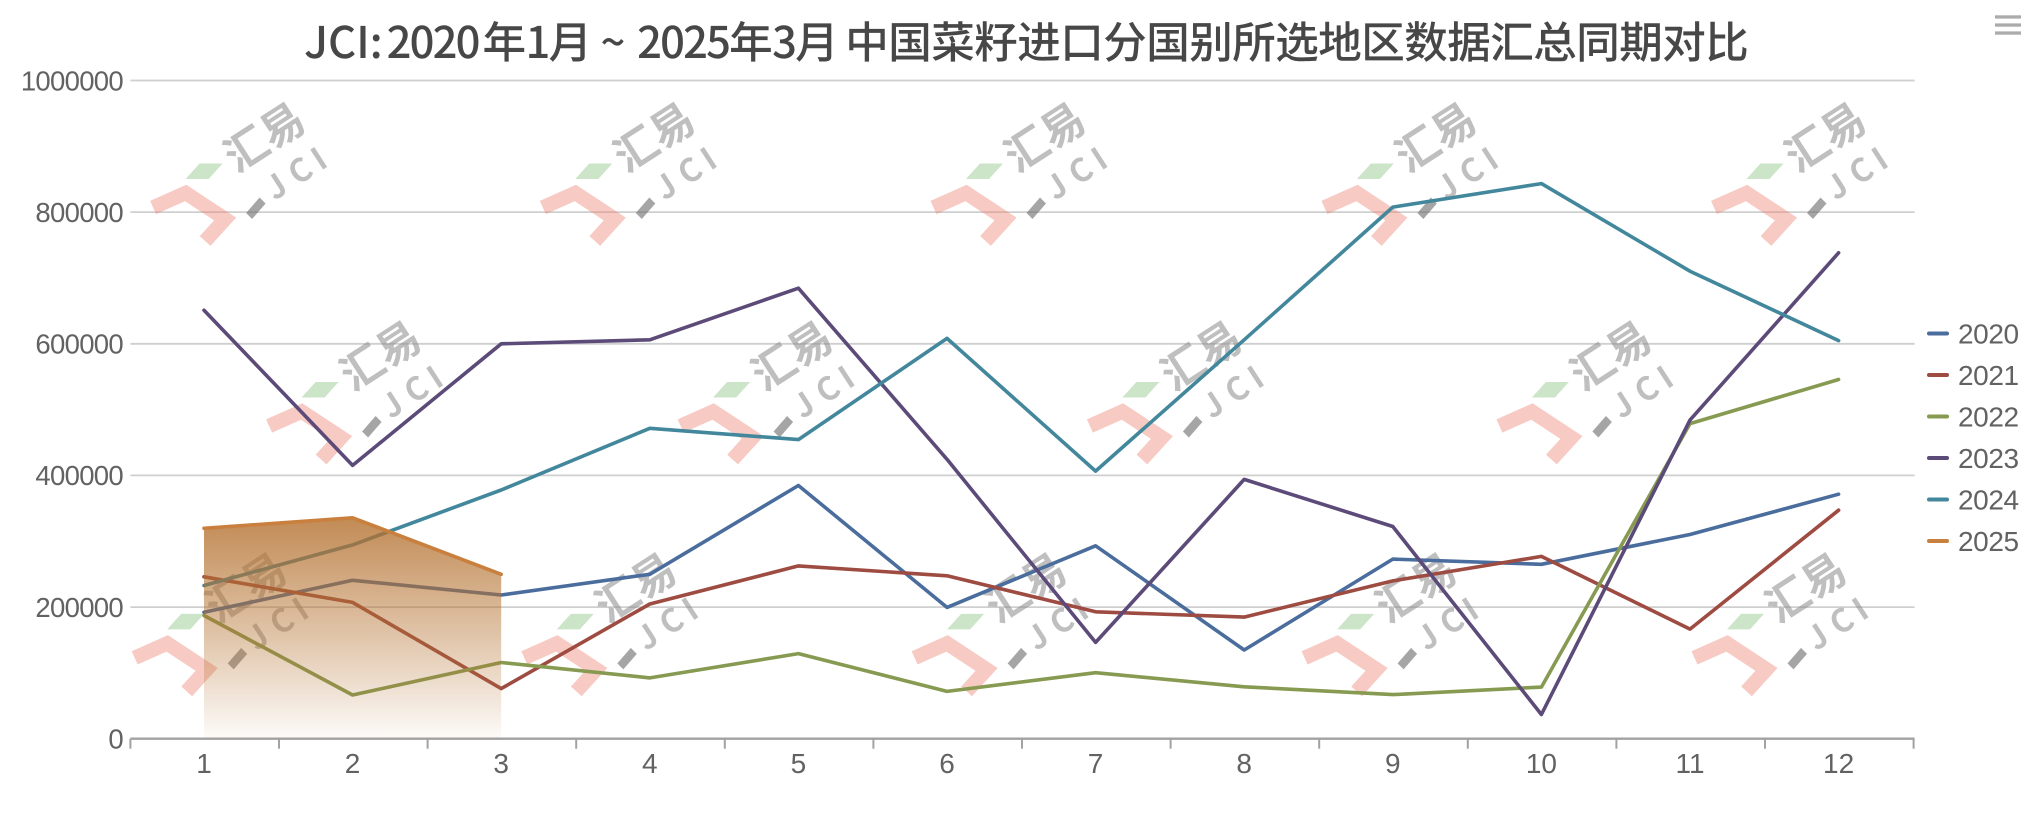 This screenshot has width=2034, height=826. Describe the element at coordinates (650, 763) in the screenshot. I see `svg-text: 4` at that location.